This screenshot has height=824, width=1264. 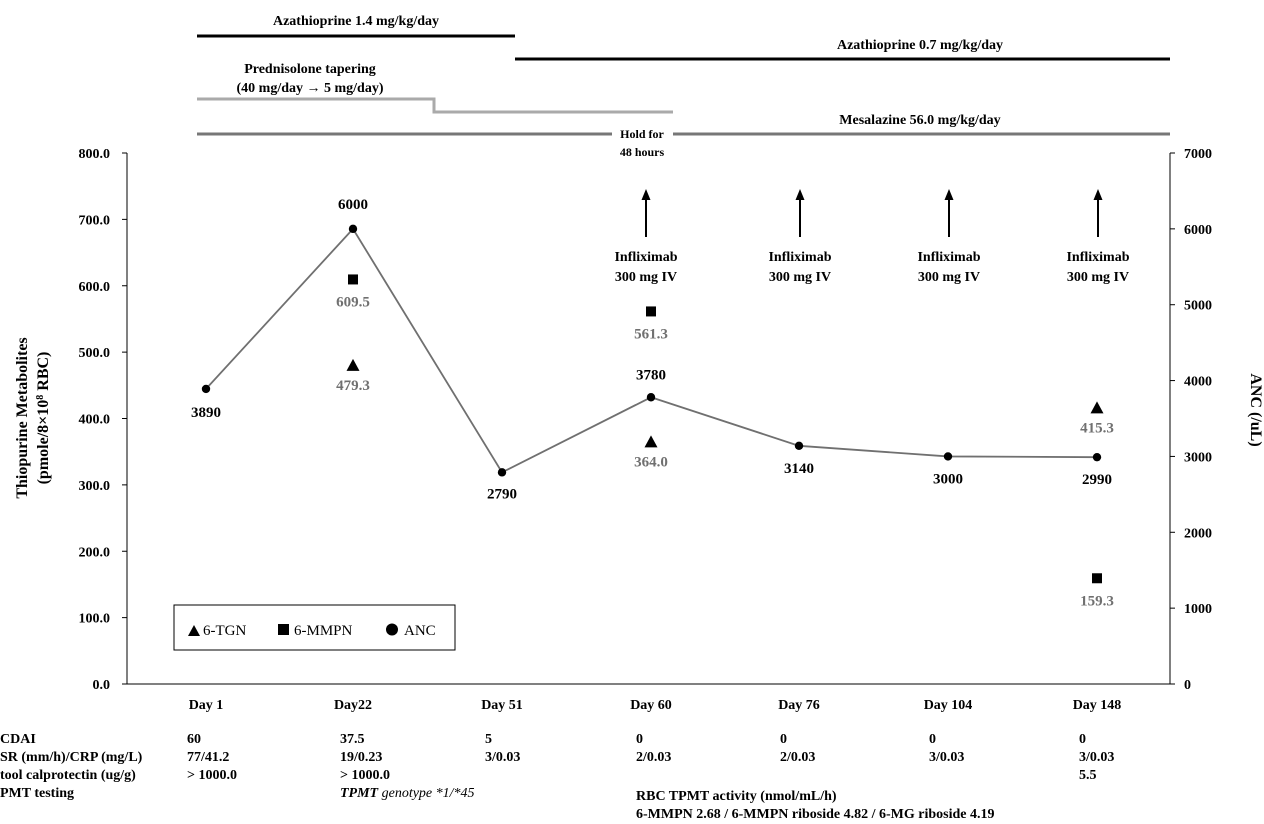 What do you see at coordinates (1198, 609) in the screenshot?
I see `right-tick-label: 1000` at bounding box center [1198, 609].